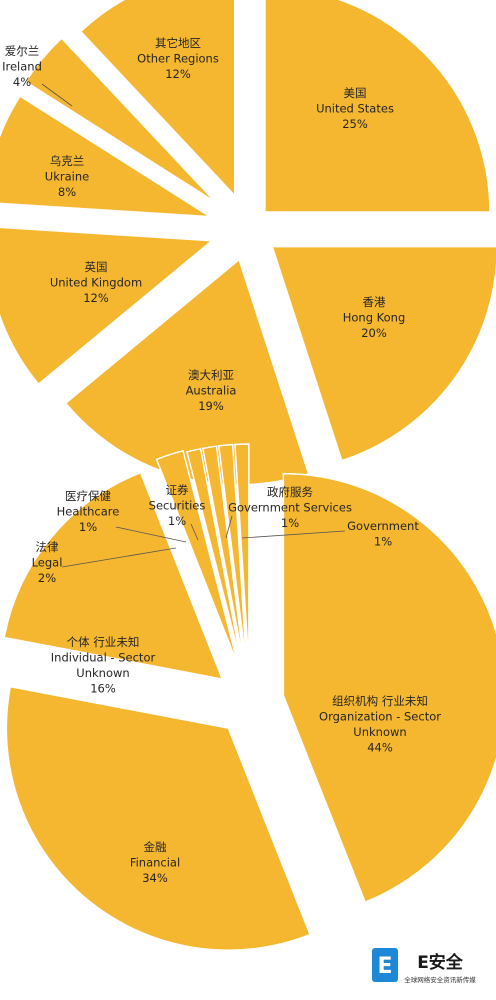 The image size is (496, 1000). Describe the element at coordinates (96, 298) in the screenshot. I see `slice-label-united-kingdom-2: 12%` at that location.